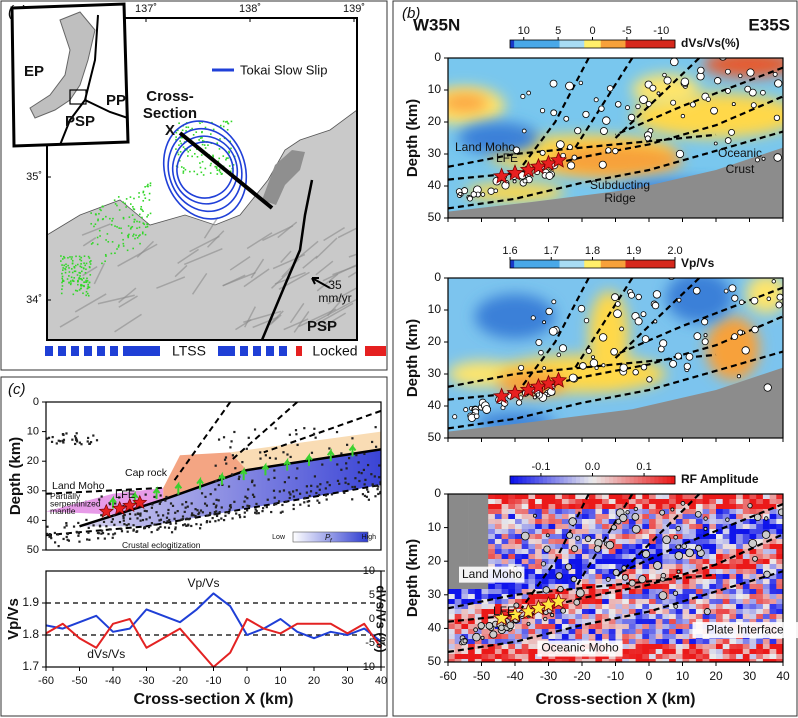 The height and width of the screenshot is (718, 798). Describe the element at coordinates (34, 300) in the screenshot. I see `lat-tick-label: 34˚` at that location.